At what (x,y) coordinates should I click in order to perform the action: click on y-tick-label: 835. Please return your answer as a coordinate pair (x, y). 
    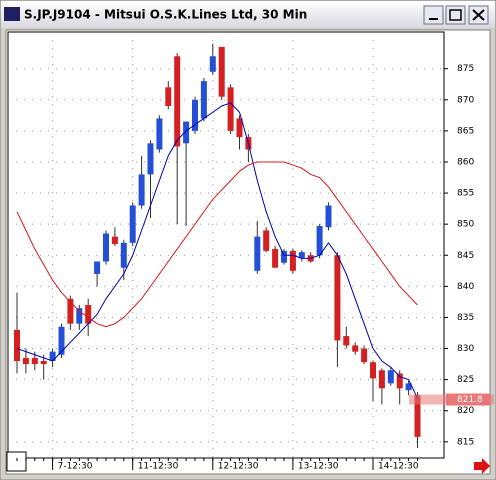
    Looking at the image, I should click on (465, 318).